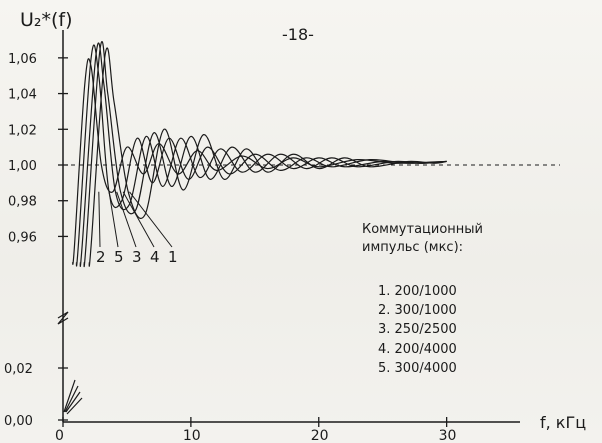  I want to click on y-tick-label: 0,96, so click(22, 237).